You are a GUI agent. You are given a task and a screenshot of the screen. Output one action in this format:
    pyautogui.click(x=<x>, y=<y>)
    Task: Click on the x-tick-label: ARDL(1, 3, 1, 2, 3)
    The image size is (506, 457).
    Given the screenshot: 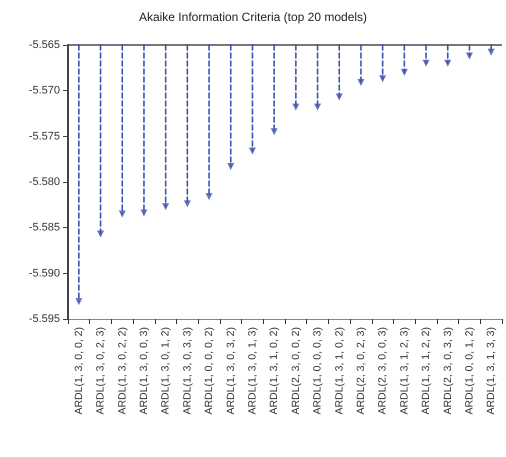 What is the action you would take?
    pyautogui.click(x=404, y=371)
    